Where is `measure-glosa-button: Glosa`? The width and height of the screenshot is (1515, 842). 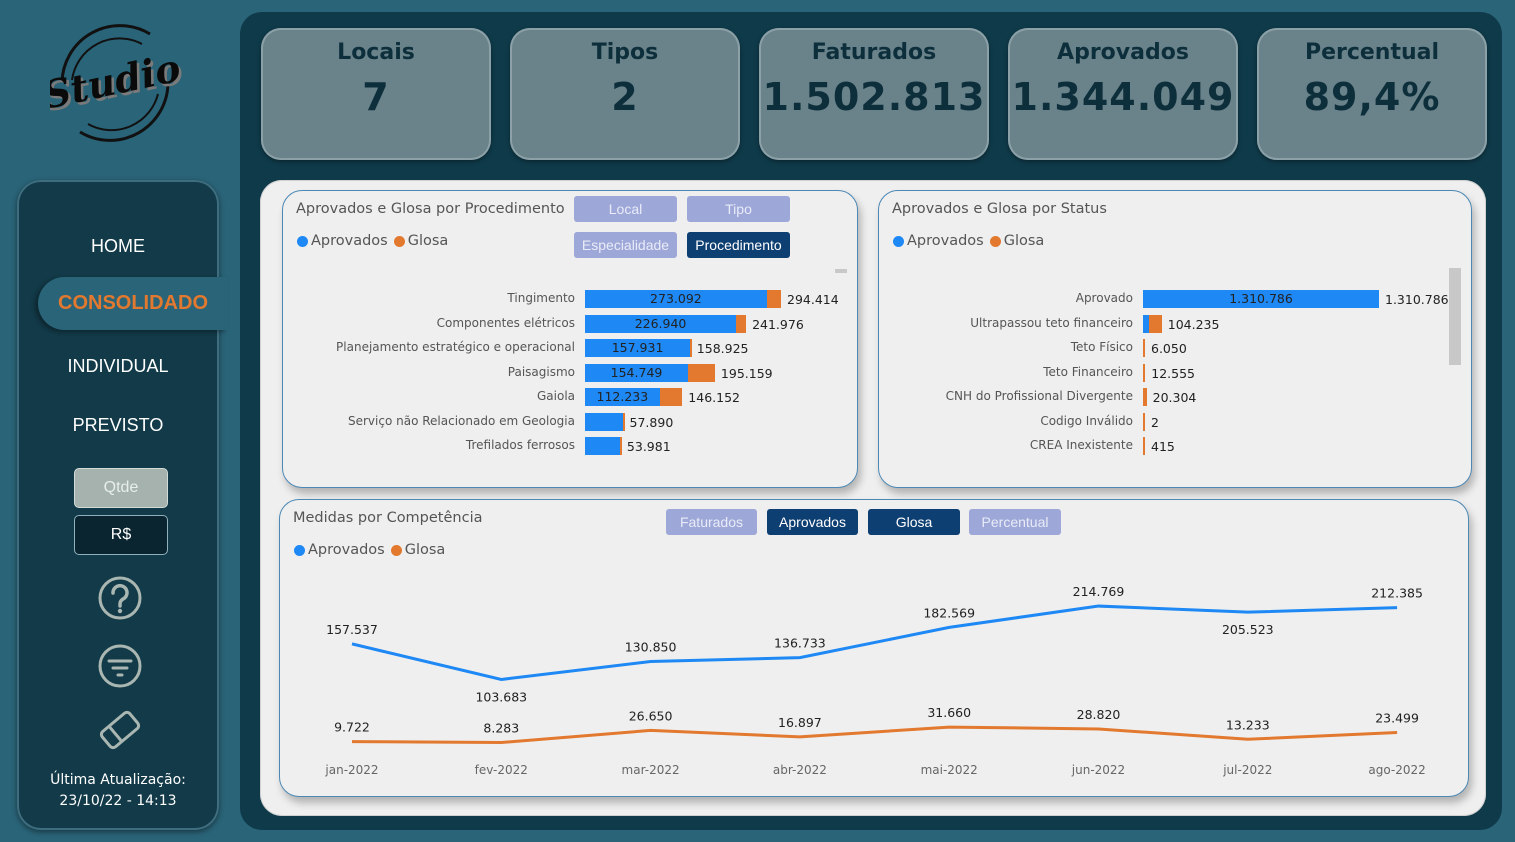
measure-glosa-button: Glosa is located at coordinates (914, 522).